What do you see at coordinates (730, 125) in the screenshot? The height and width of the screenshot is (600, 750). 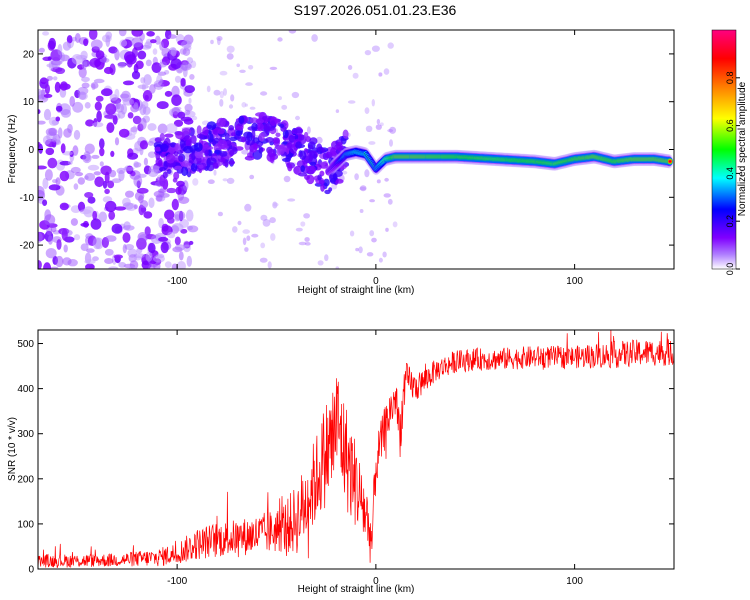 I see `colorbar-tick-label: 0.6` at bounding box center [730, 125].